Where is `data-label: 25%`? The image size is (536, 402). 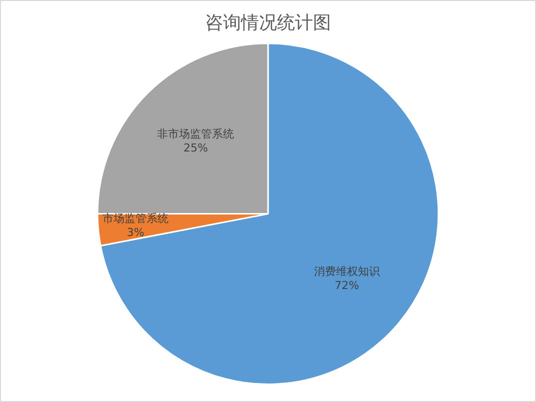
data-label: 25% is located at coordinates (195, 147).